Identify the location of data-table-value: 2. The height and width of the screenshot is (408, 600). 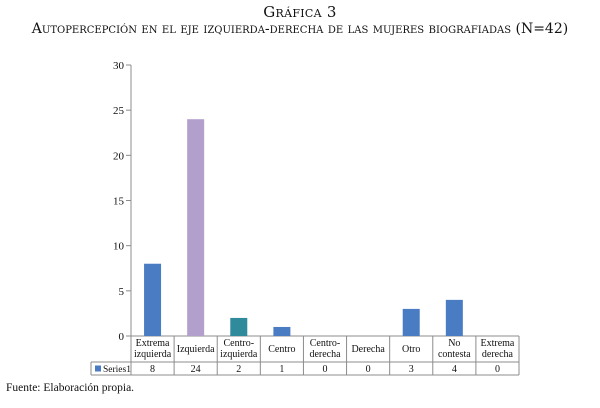
(238, 369).